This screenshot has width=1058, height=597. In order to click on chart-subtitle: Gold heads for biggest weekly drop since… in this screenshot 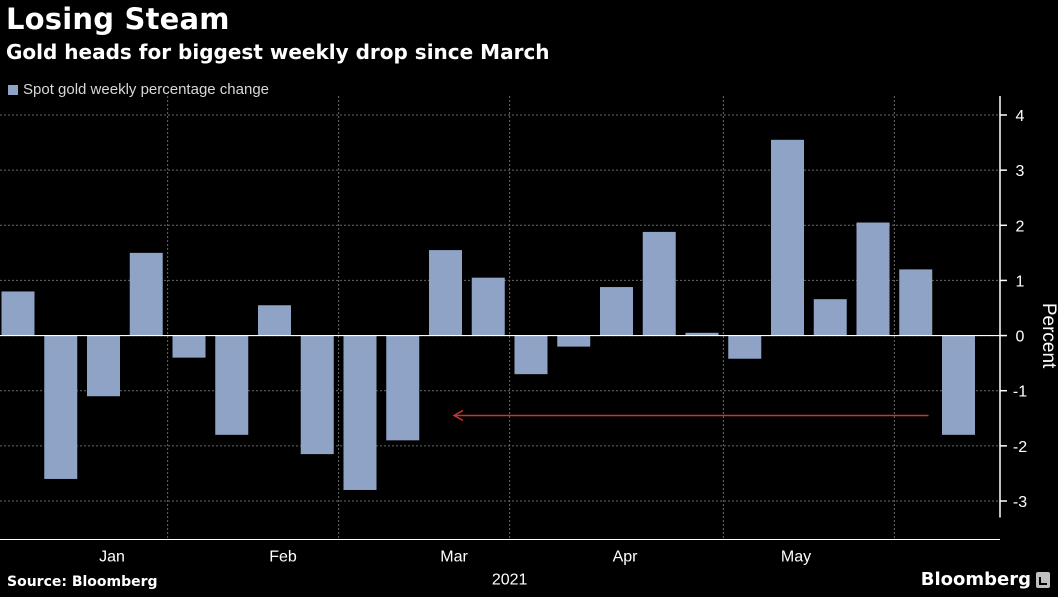, I will do `click(278, 52)`.